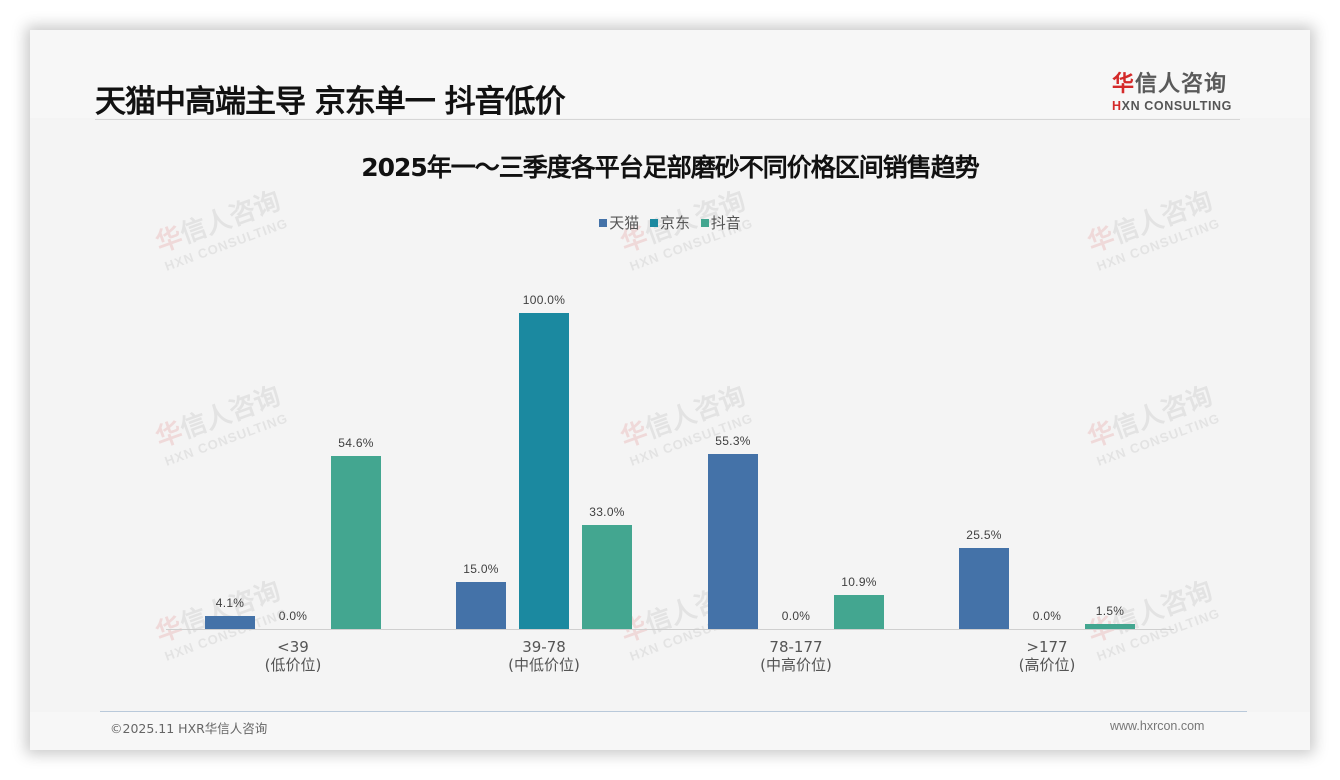 The image size is (1340, 780). Describe the element at coordinates (670, 74) in the screenshot. I see `header-band` at that location.